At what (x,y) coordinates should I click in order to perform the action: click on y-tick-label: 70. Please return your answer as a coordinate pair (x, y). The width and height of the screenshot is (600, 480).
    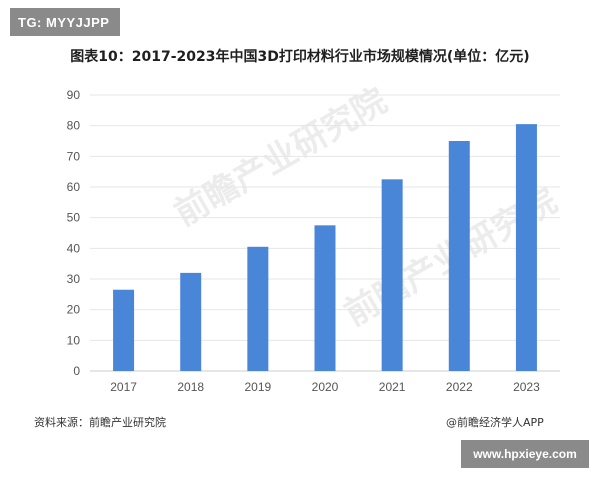
    Looking at the image, I should click on (74, 156).